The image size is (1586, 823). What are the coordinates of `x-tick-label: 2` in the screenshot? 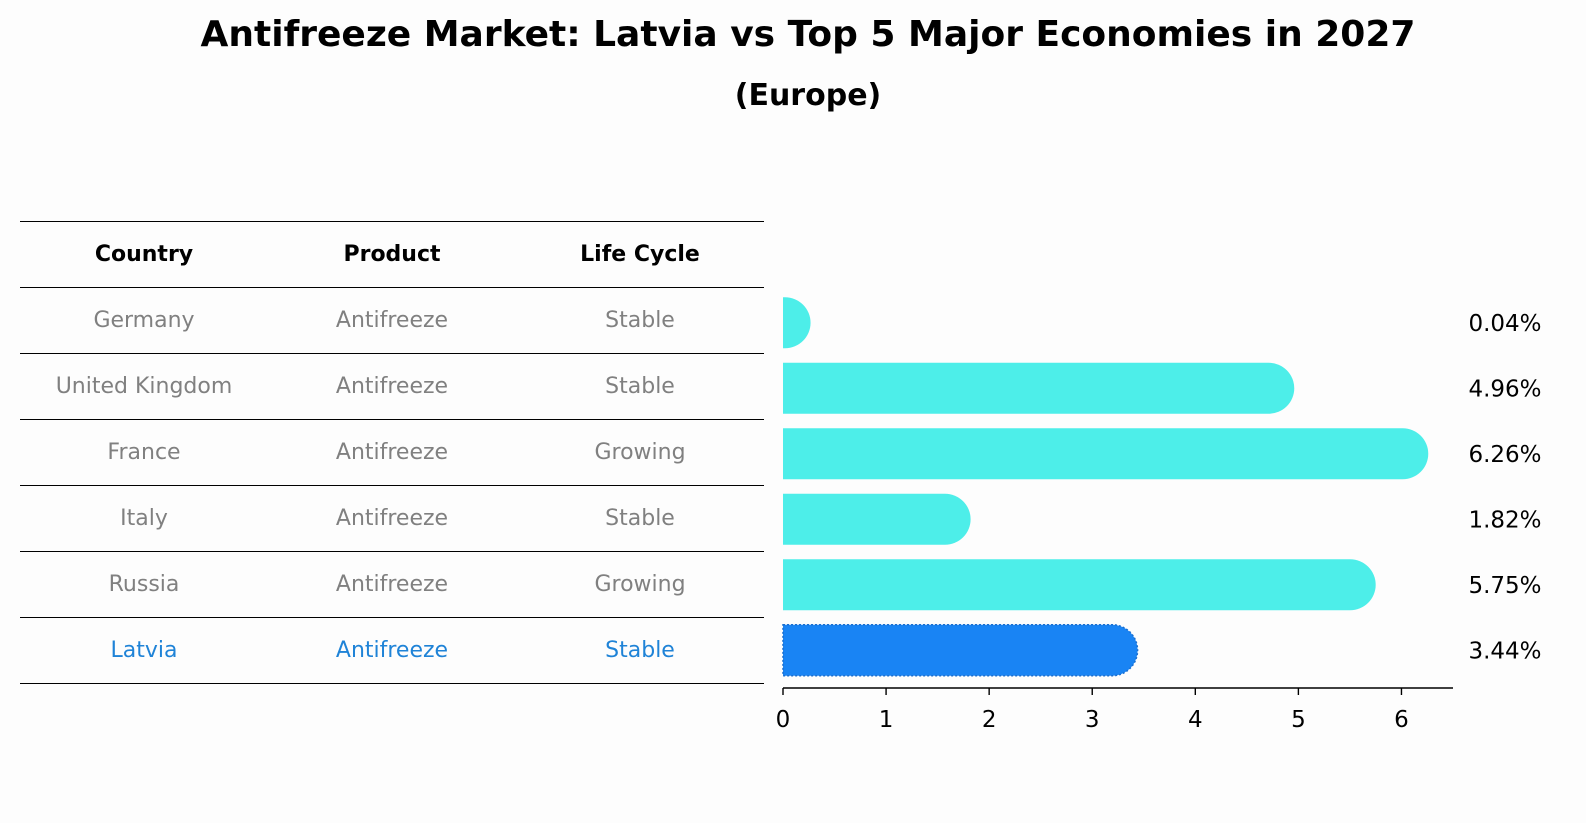 It's located at (989, 720).